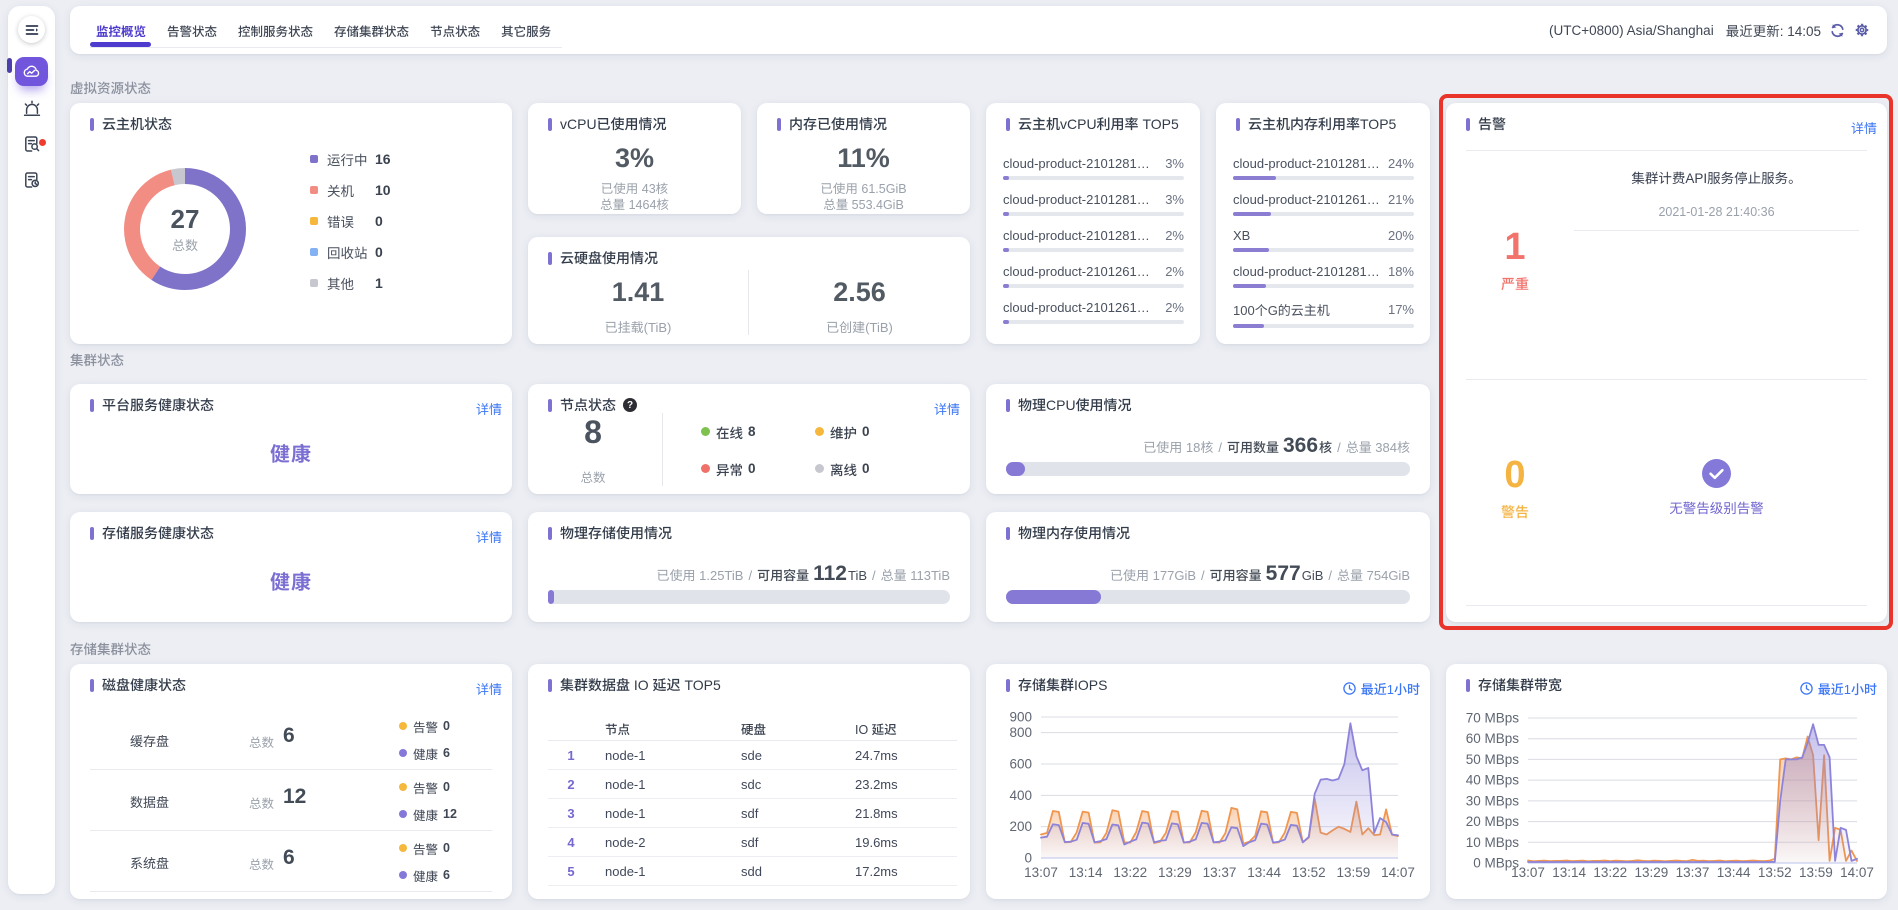 This screenshot has width=1898, height=910. I want to click on sidebar, so click(30, 450).